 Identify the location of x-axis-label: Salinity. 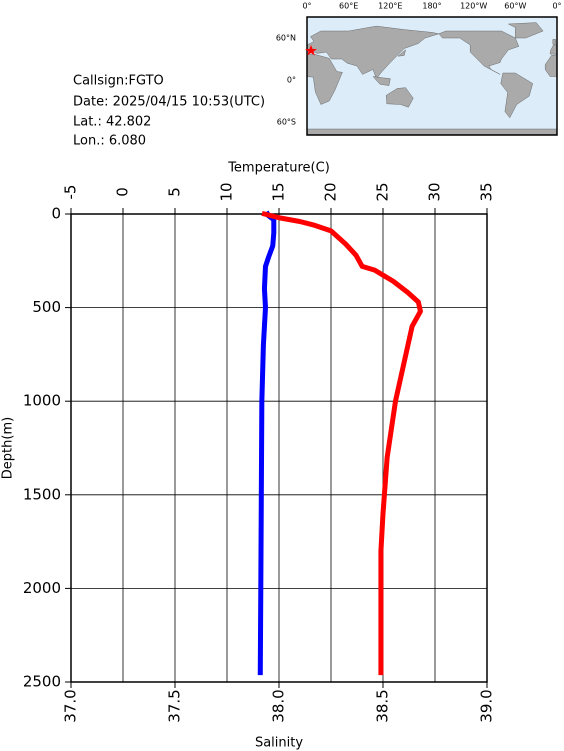
(279, 743).